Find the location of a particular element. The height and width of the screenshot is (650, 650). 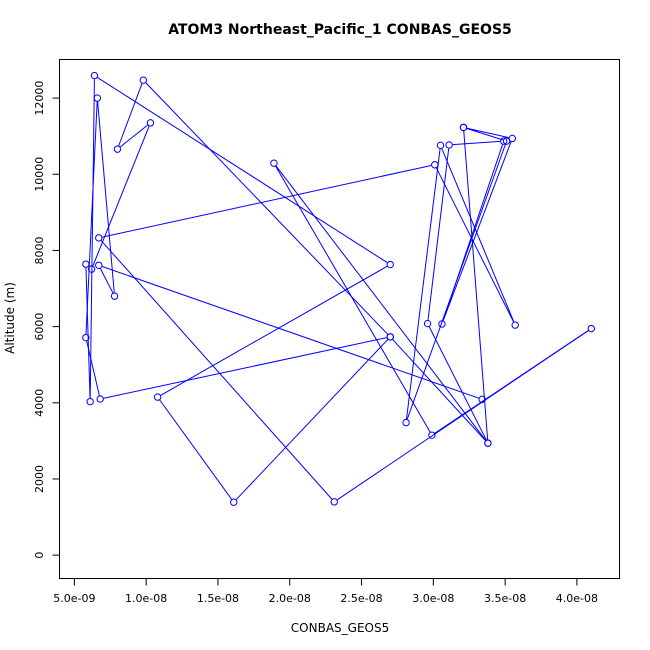

x-tick-label: 3.5e-08 is located at coordinates (505, 598).